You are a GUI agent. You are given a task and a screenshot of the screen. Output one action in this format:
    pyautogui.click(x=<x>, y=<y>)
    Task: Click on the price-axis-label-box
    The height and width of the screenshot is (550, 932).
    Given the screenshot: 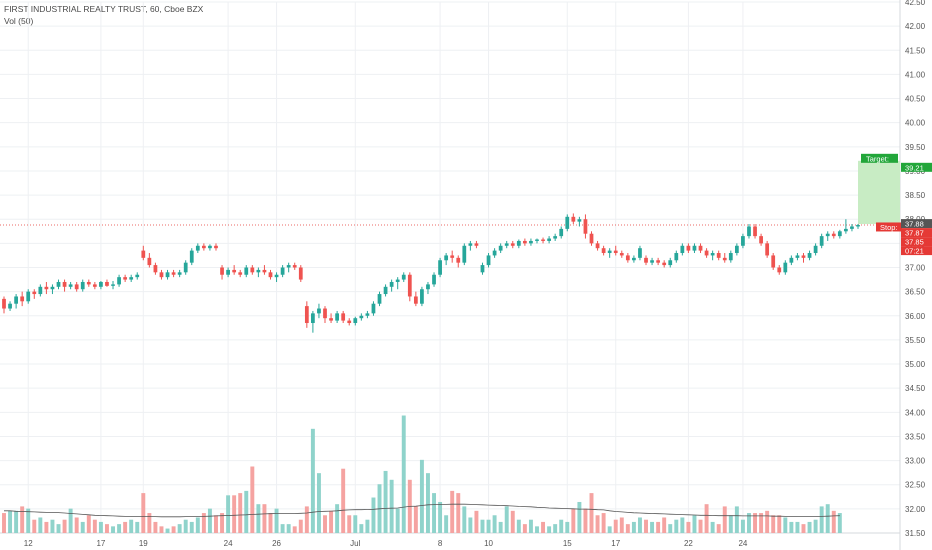 What is the action you would take?
    pyautogui.click(x=916, y=233)
    